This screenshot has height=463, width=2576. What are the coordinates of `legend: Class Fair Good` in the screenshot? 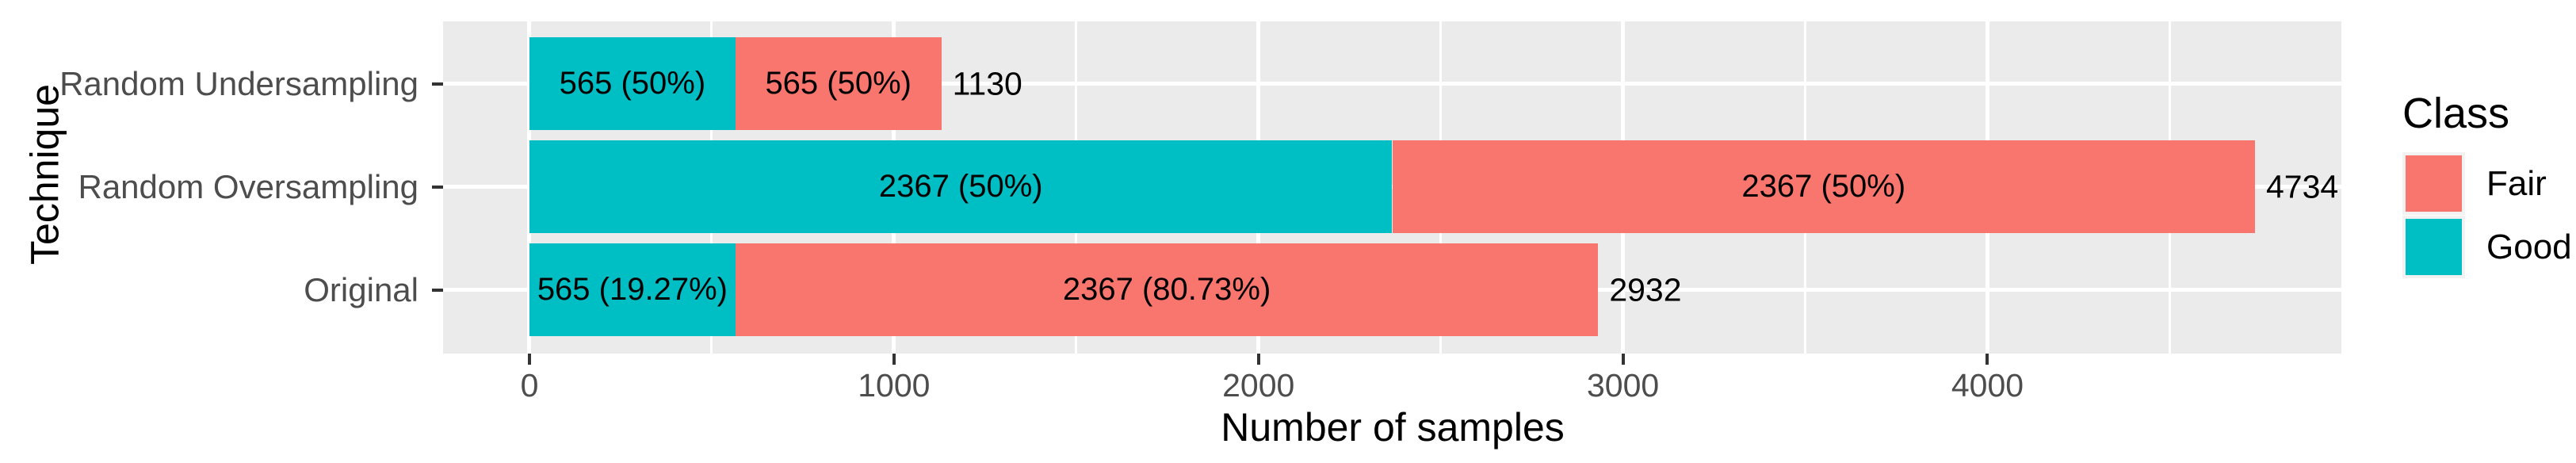 It's located at (2487, 185).